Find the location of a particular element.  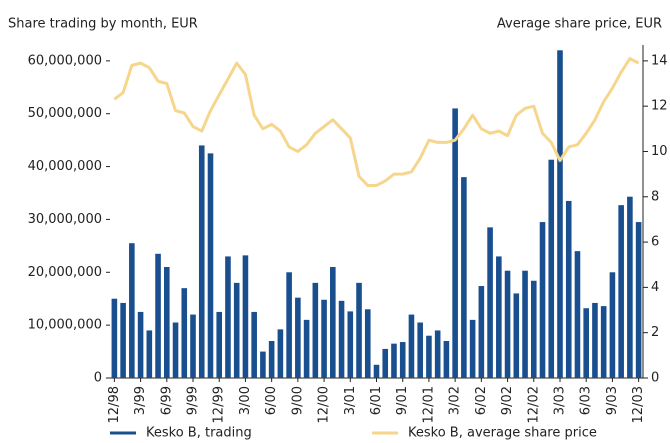

y-tick-label: 60,000,000 is located at coordinates (65, 60).